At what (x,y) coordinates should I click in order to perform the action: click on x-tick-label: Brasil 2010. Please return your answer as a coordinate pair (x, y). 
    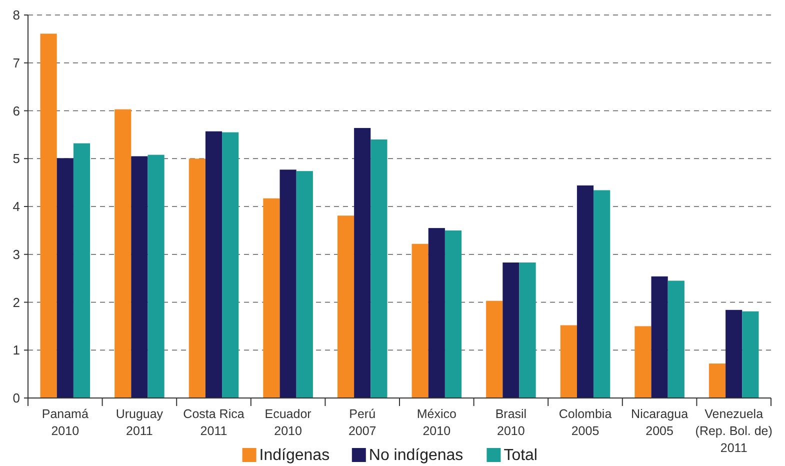
    Looking at the image, I should click on (511, 422).